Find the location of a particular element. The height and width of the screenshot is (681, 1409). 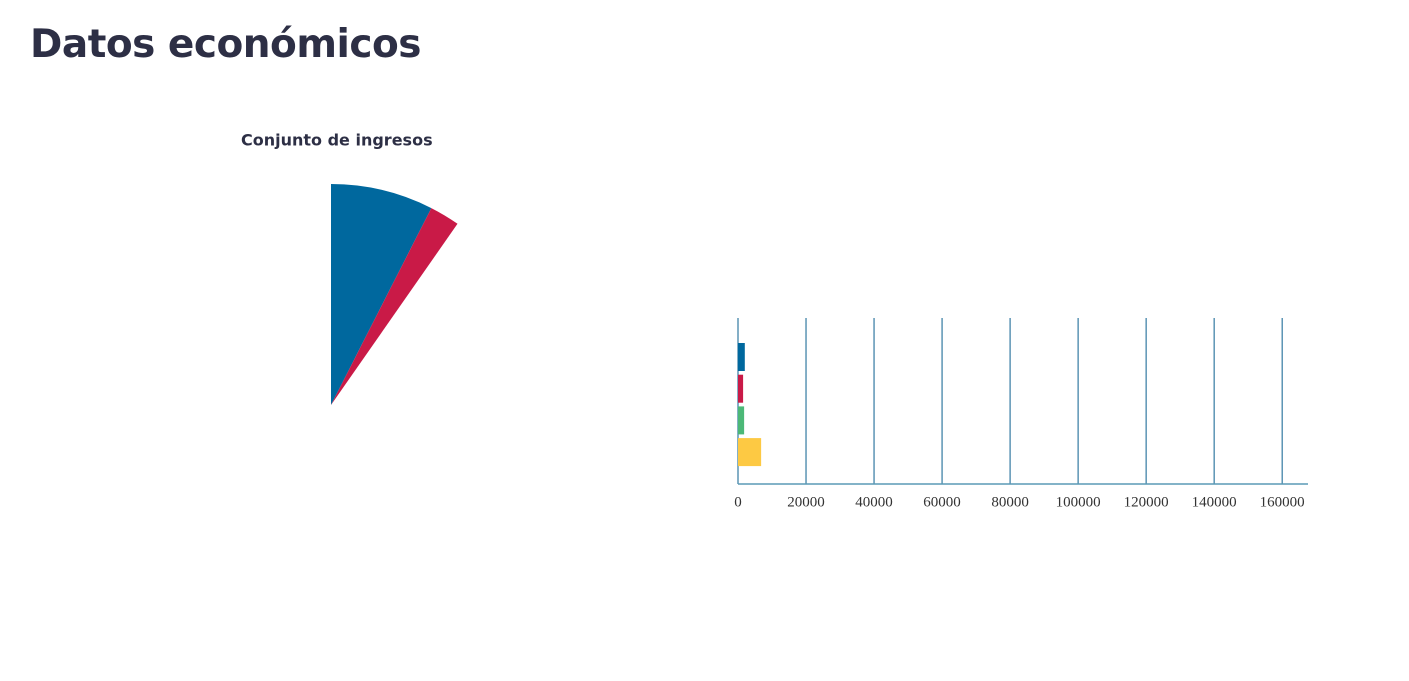

x-tick-label: 80000 is located at coordinates (1010, 502).